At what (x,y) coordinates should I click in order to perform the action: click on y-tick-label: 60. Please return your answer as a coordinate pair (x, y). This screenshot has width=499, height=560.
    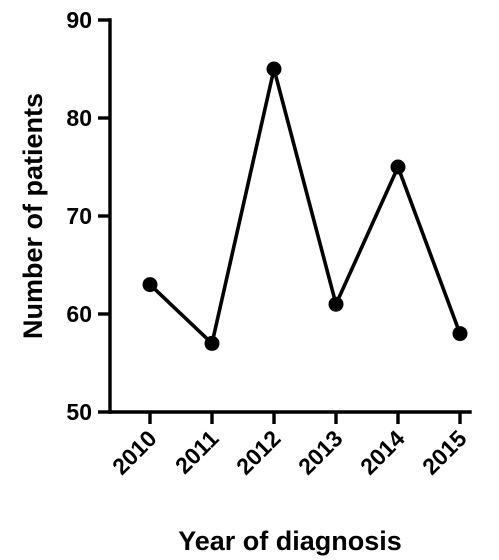
    Looking at the image, I should click on (79, 314).